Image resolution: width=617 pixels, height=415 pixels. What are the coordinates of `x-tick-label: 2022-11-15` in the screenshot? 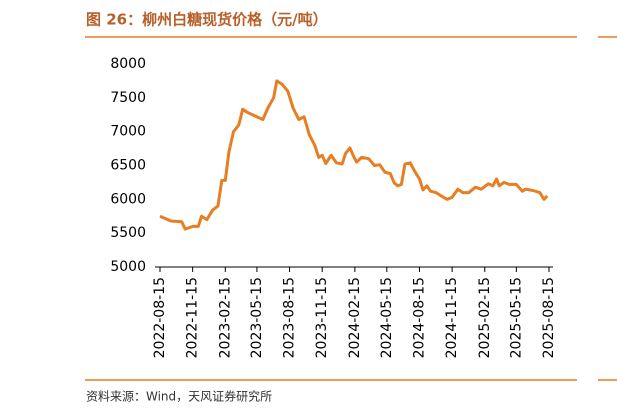 It's located at (193, 317).